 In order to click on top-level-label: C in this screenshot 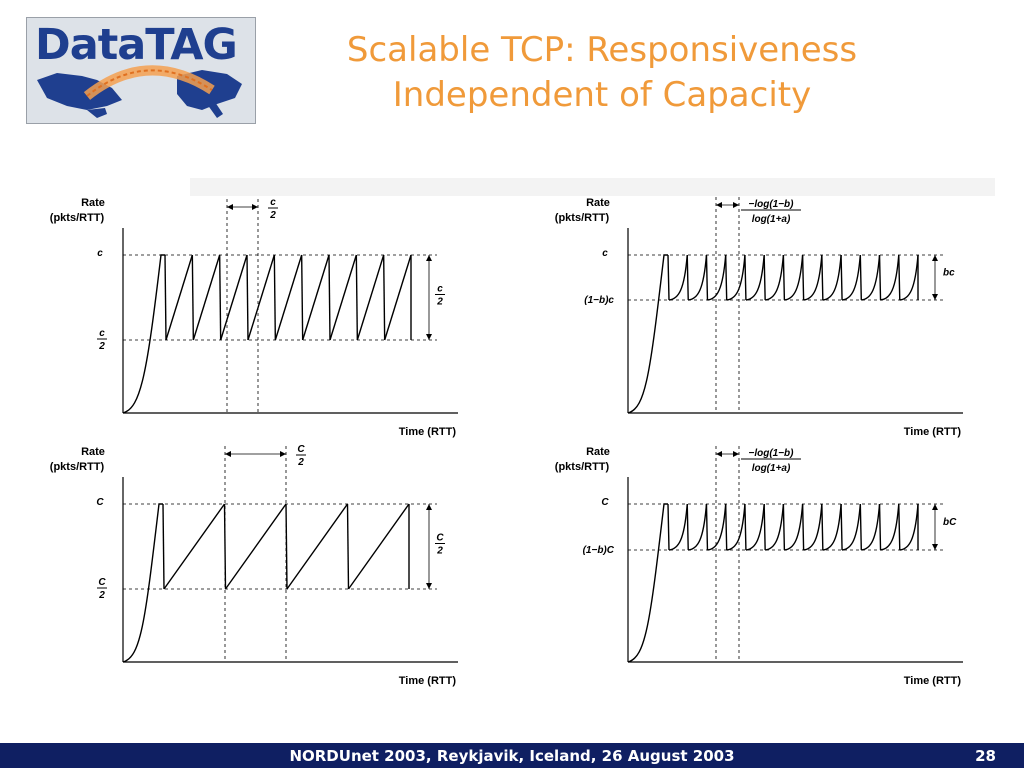, I will do `click(605, 502)`.